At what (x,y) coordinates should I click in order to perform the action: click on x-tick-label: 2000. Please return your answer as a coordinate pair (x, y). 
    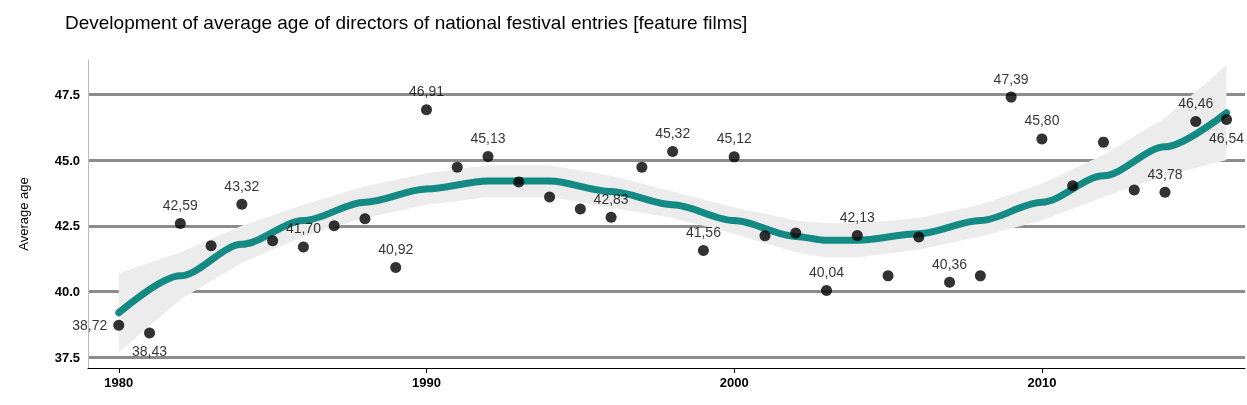
    Looking at the image, I should click on (734, 382).